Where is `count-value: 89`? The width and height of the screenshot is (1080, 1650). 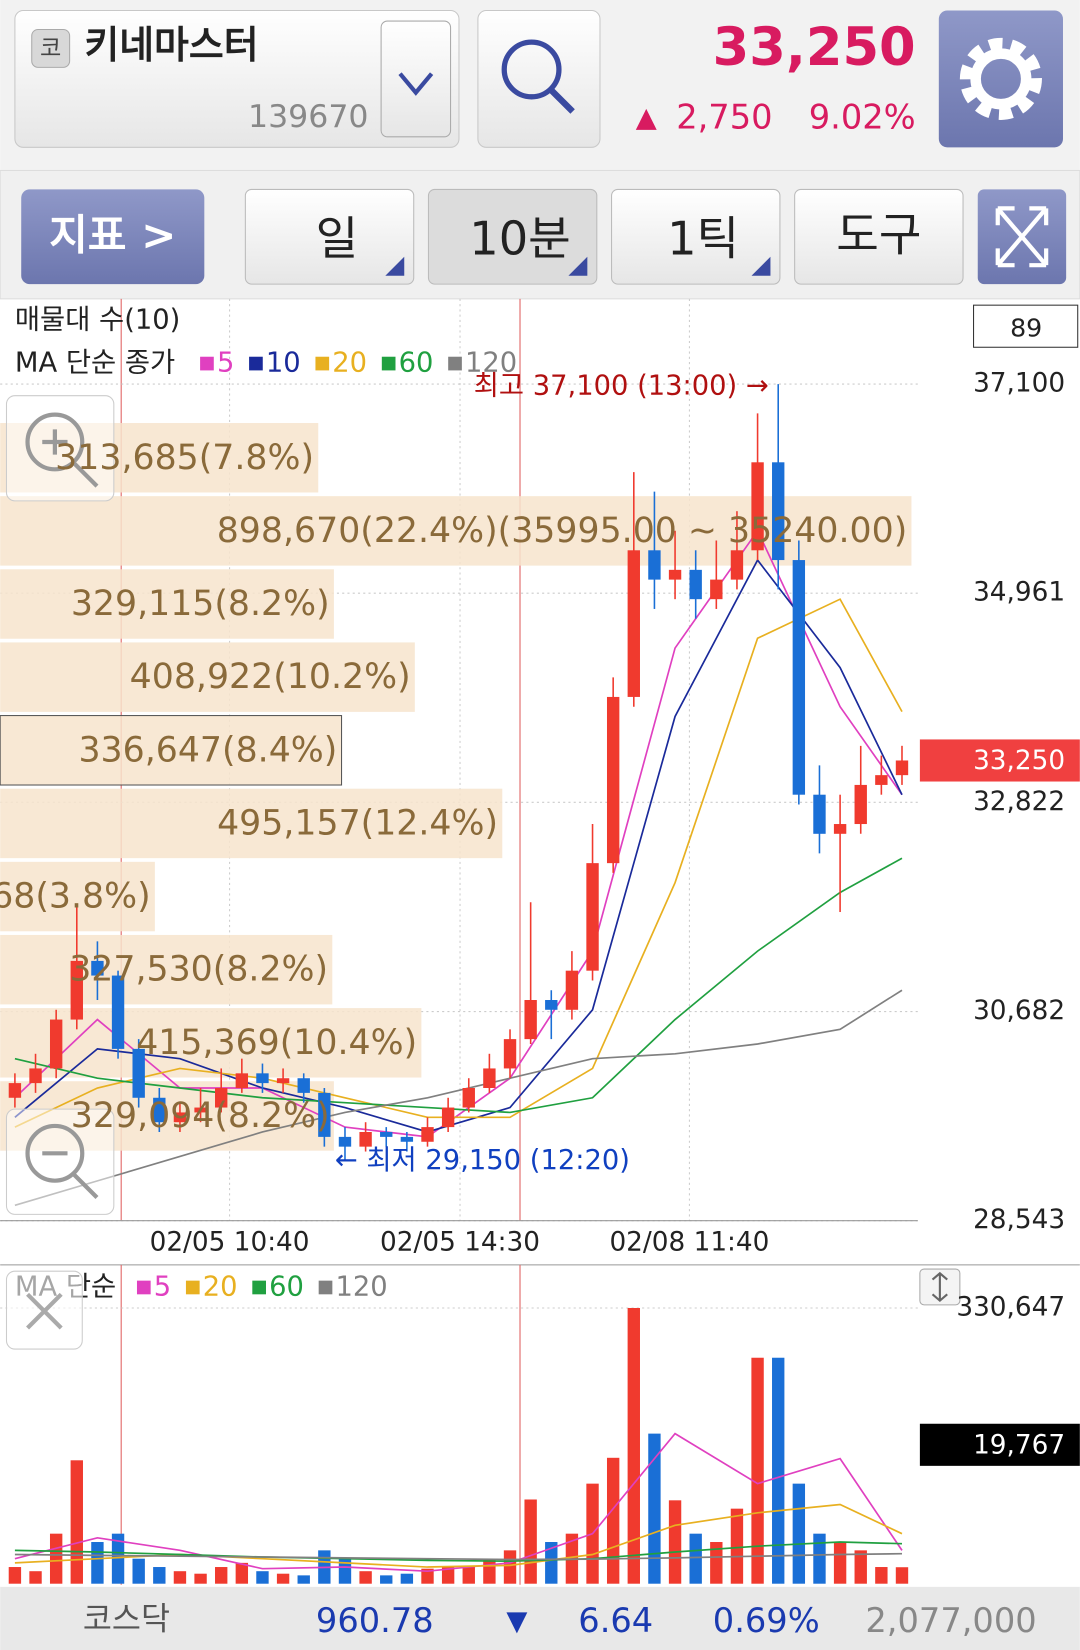 count-value: 89 is located at coordinates (1026, 327).